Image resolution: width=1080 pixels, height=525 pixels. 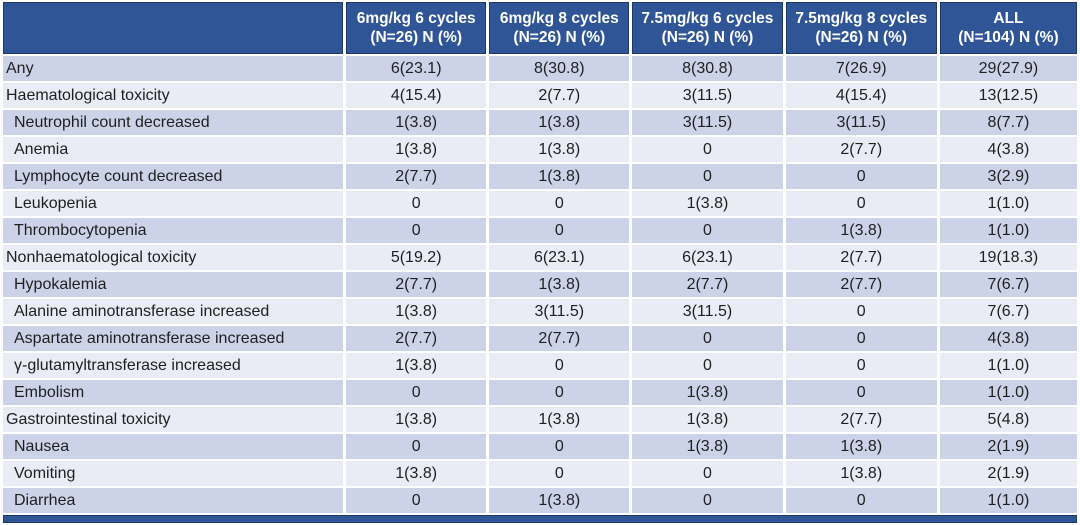 I want to click on col-header-line2: (N=104) N (%), so click(x=1008, y=37).